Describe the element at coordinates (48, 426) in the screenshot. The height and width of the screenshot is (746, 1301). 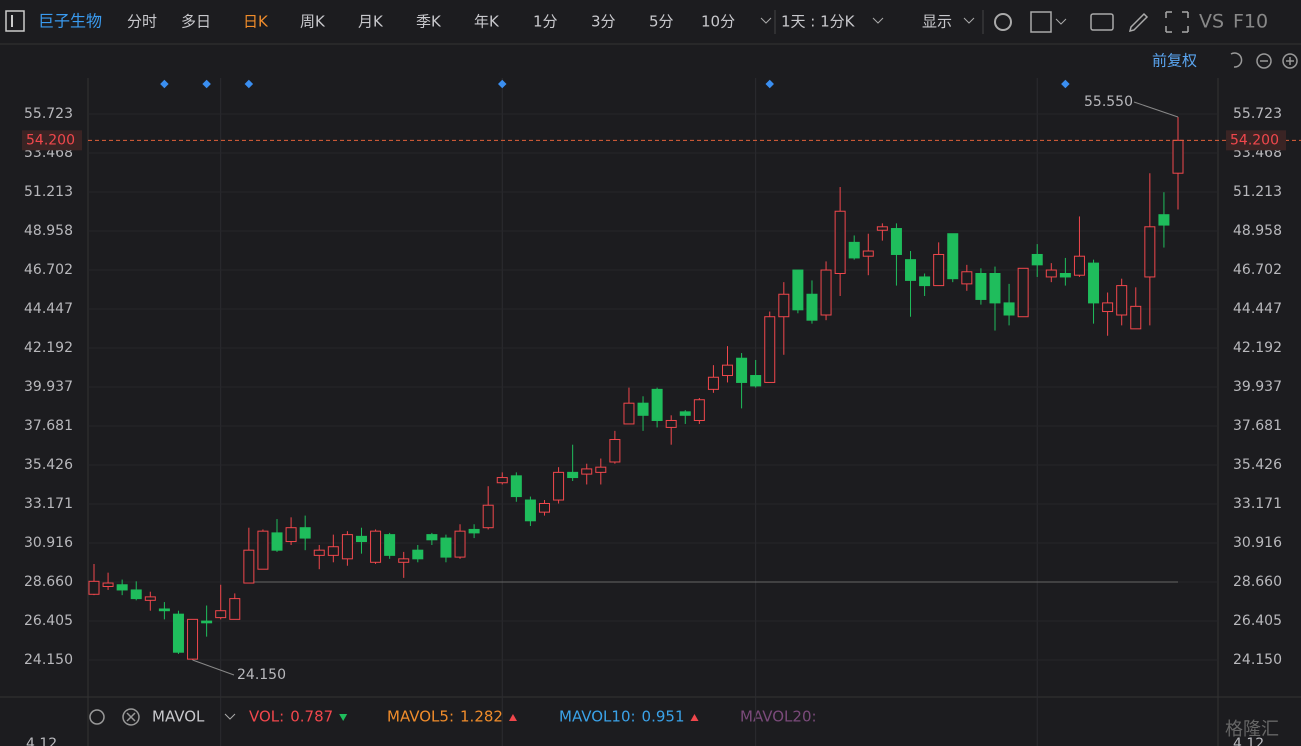
I see `y-tick-label: 37.681` at that location.